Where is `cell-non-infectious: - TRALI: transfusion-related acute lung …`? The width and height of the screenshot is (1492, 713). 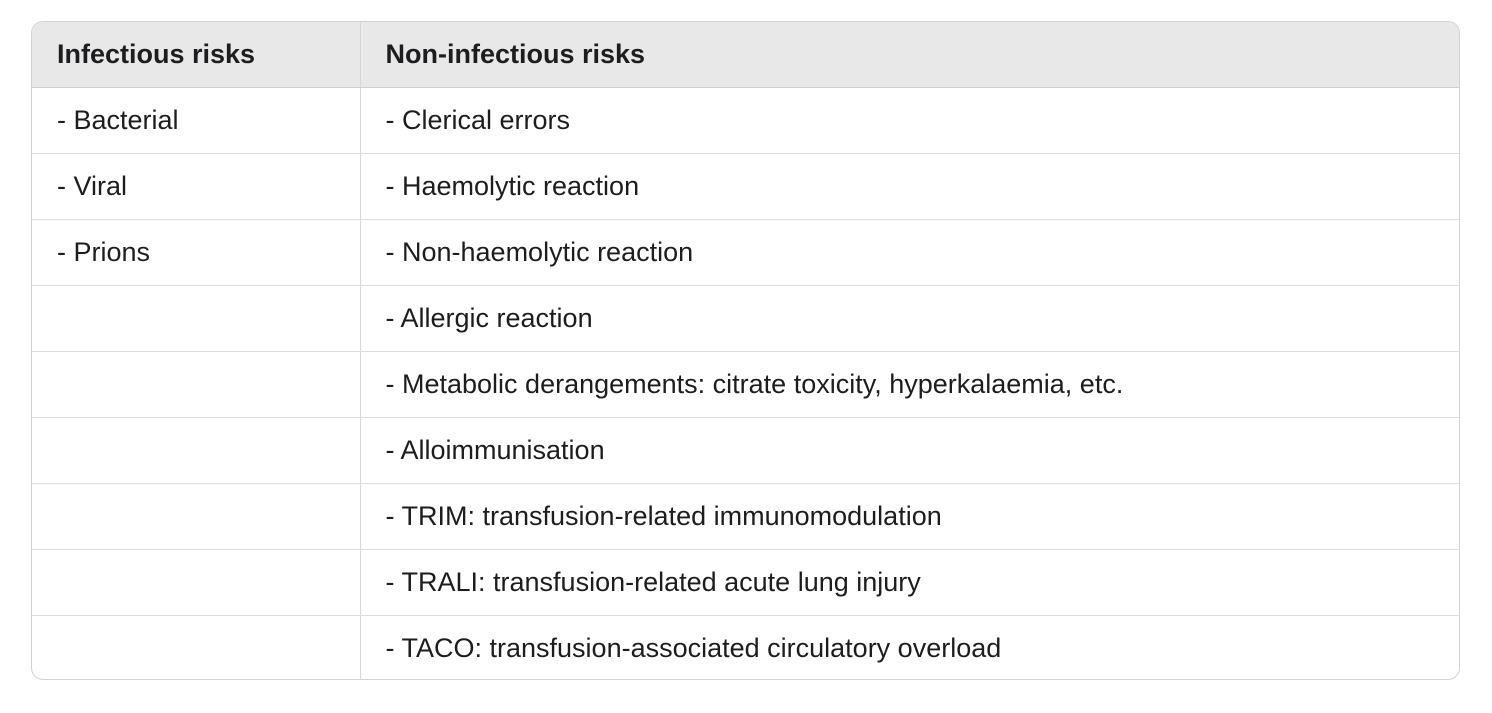
cell-non-infectious: - TRALI: transfusion-related acute lung … is located at coordinates (909, 582).